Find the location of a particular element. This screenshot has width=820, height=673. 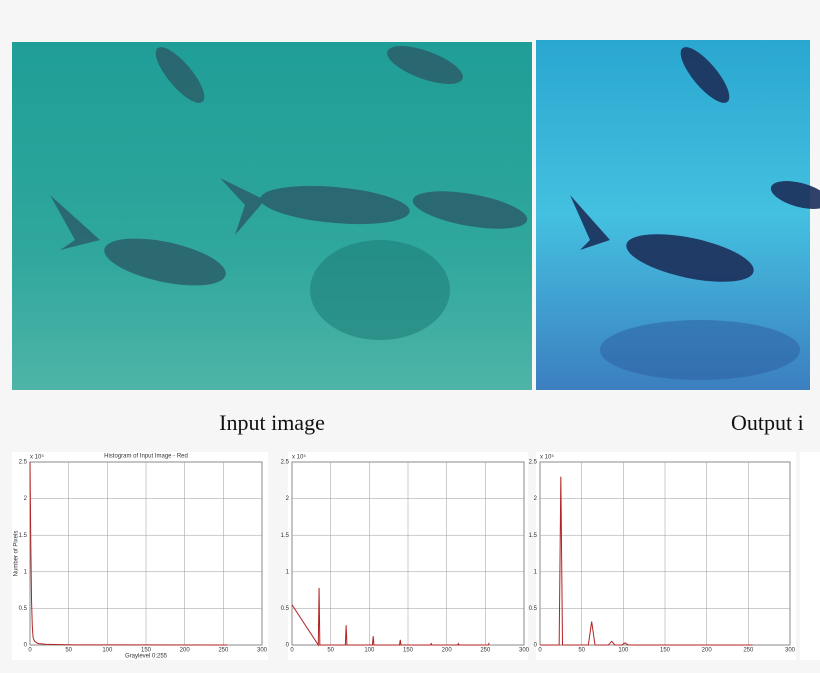

x-axis-label: Graylevel 0:255 is located at coordinates (146, 657).